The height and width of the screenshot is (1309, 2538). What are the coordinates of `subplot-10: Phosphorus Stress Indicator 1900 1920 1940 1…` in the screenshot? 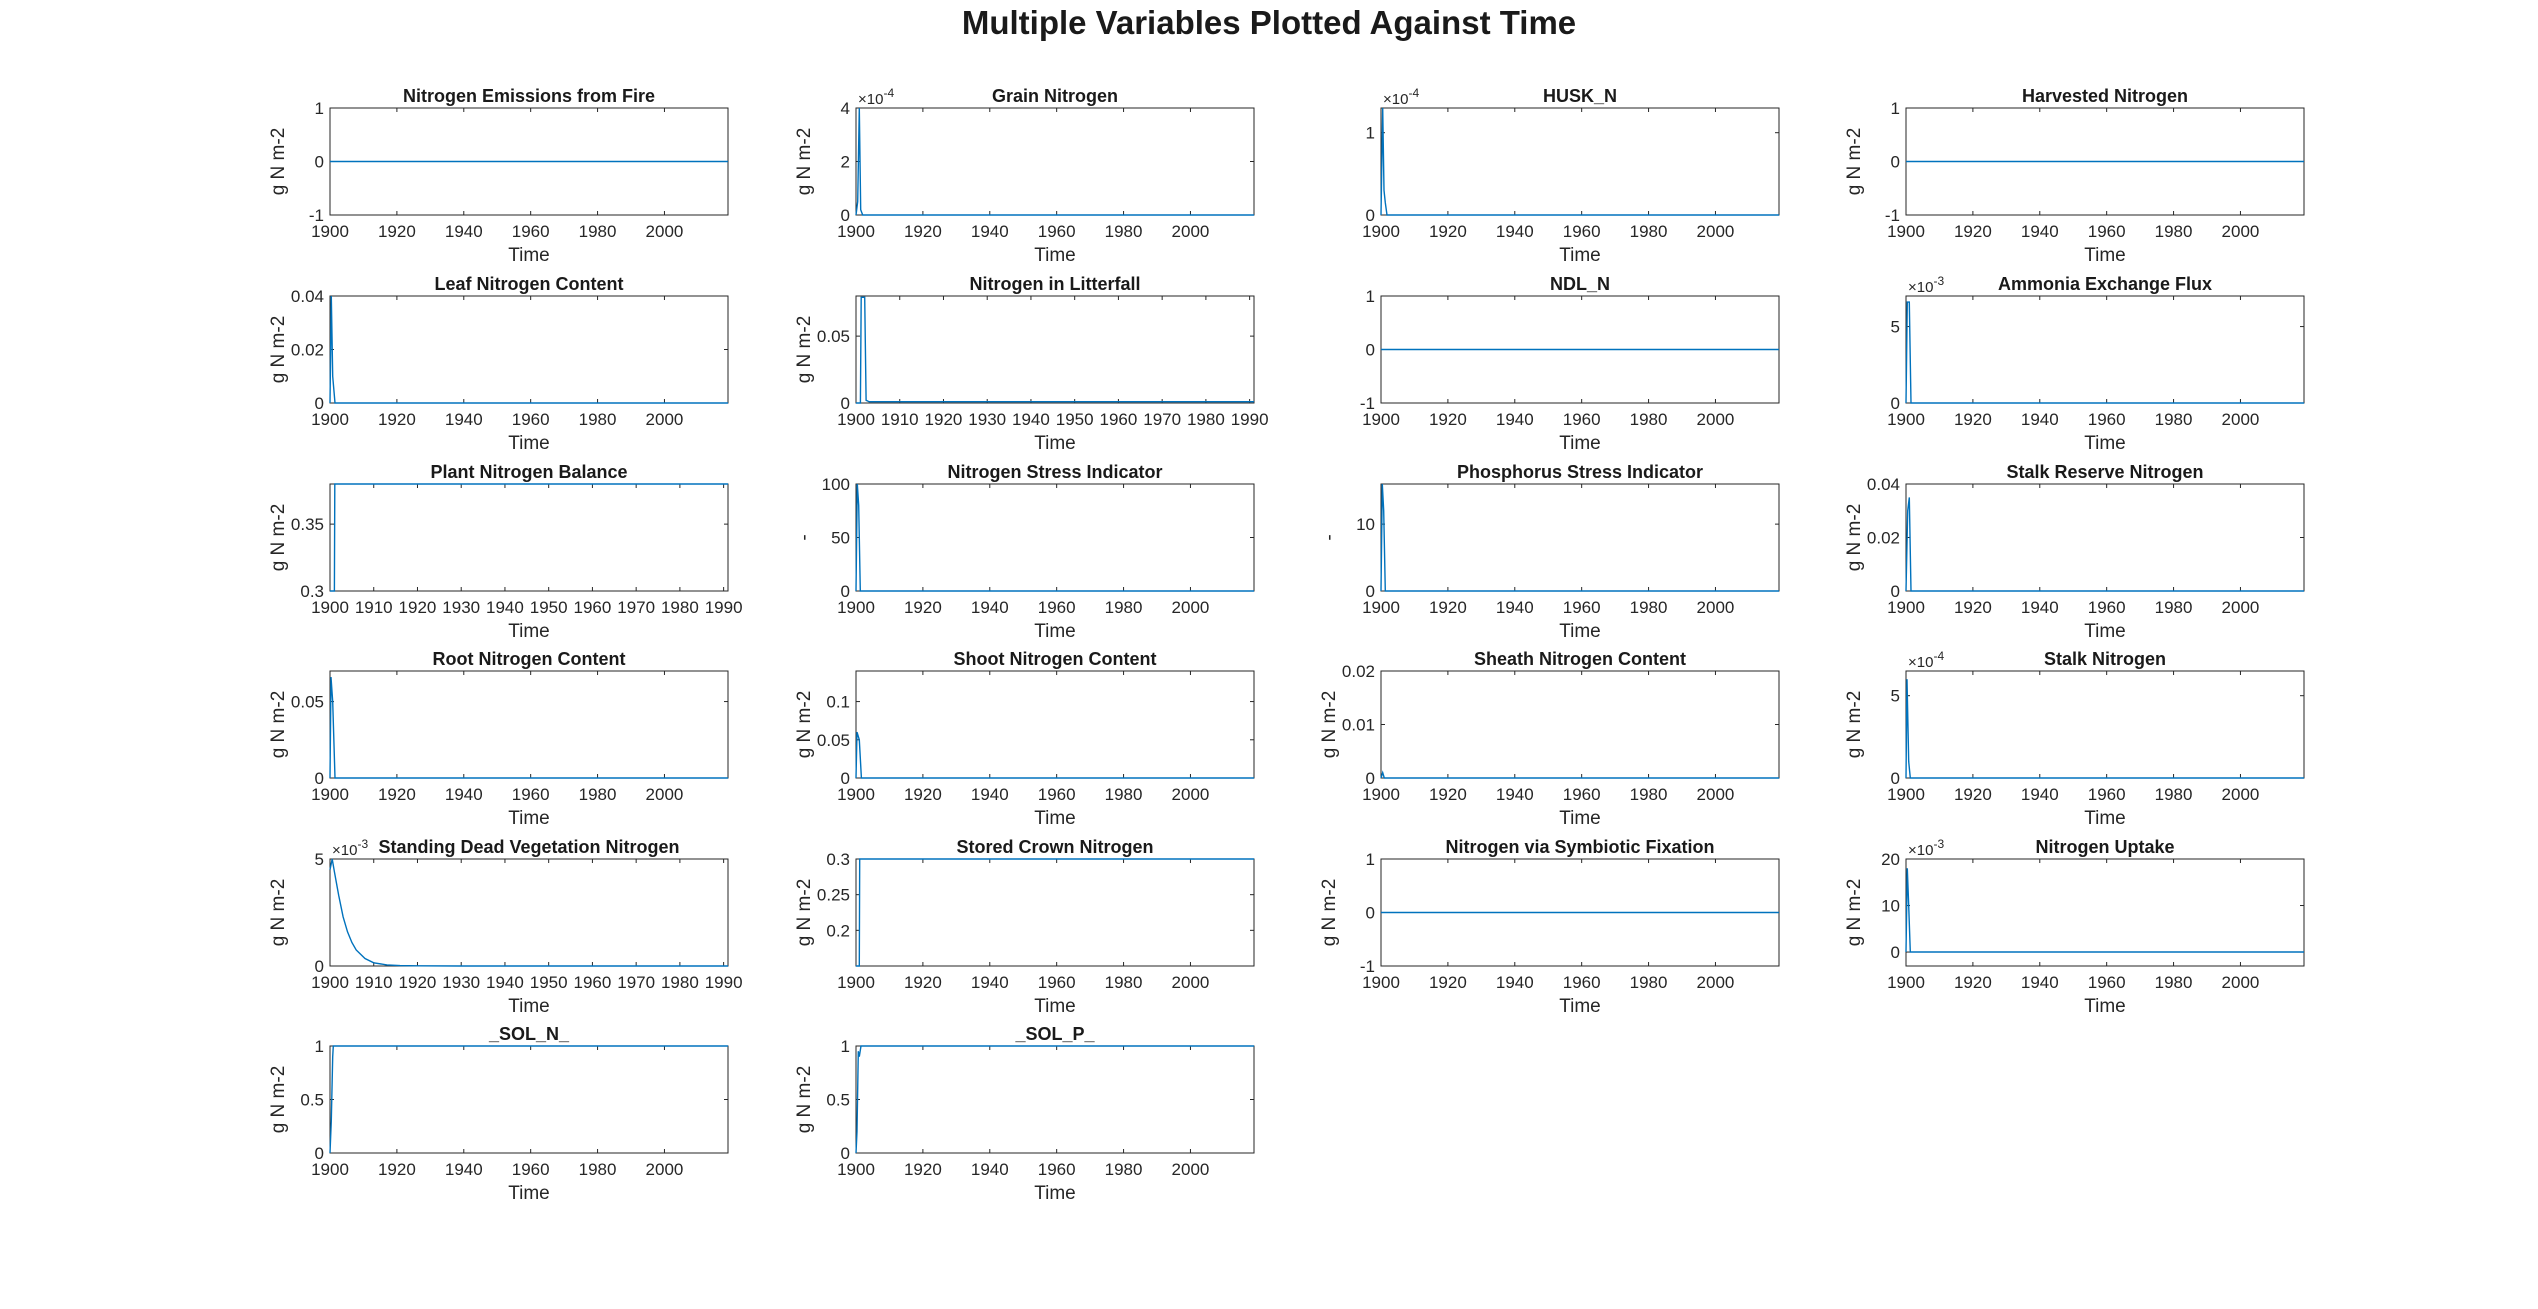 It's located at (1549, 552).